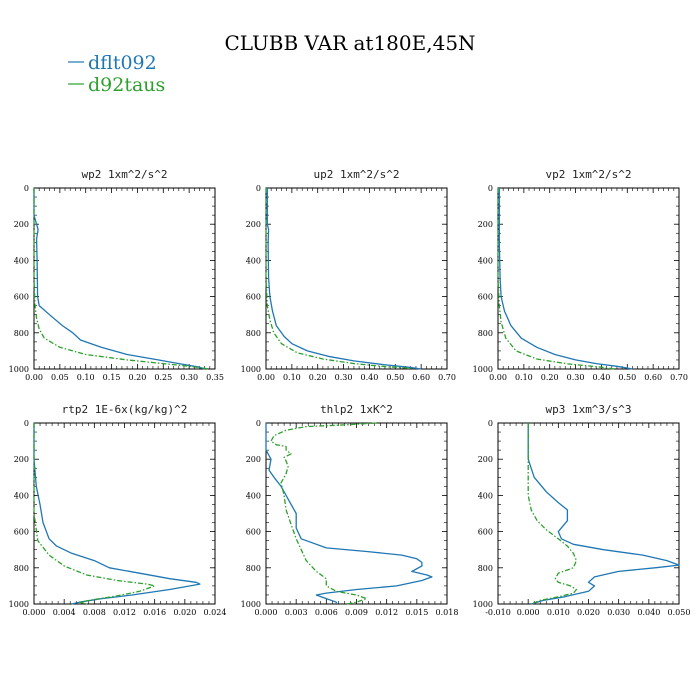 This screenshot has width=700, height=700. Describe the element at coordinates (588, 174) in the screenshot. I see `panel-title: vp2 1xm^2/s^2` at that location.